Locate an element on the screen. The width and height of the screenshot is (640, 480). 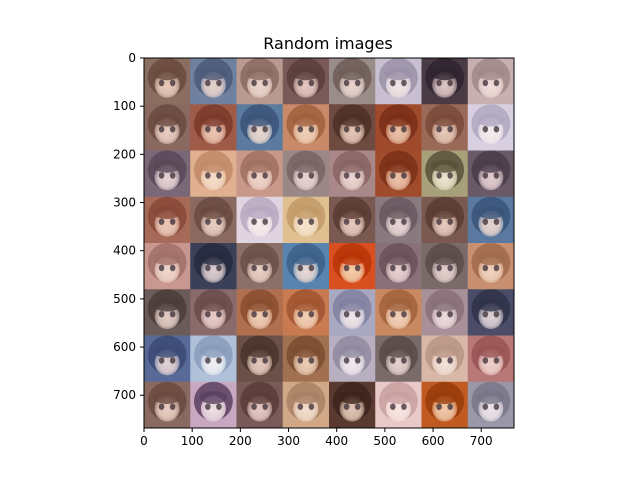
x-tick-label: 100 is located at coordinates (192, 441).